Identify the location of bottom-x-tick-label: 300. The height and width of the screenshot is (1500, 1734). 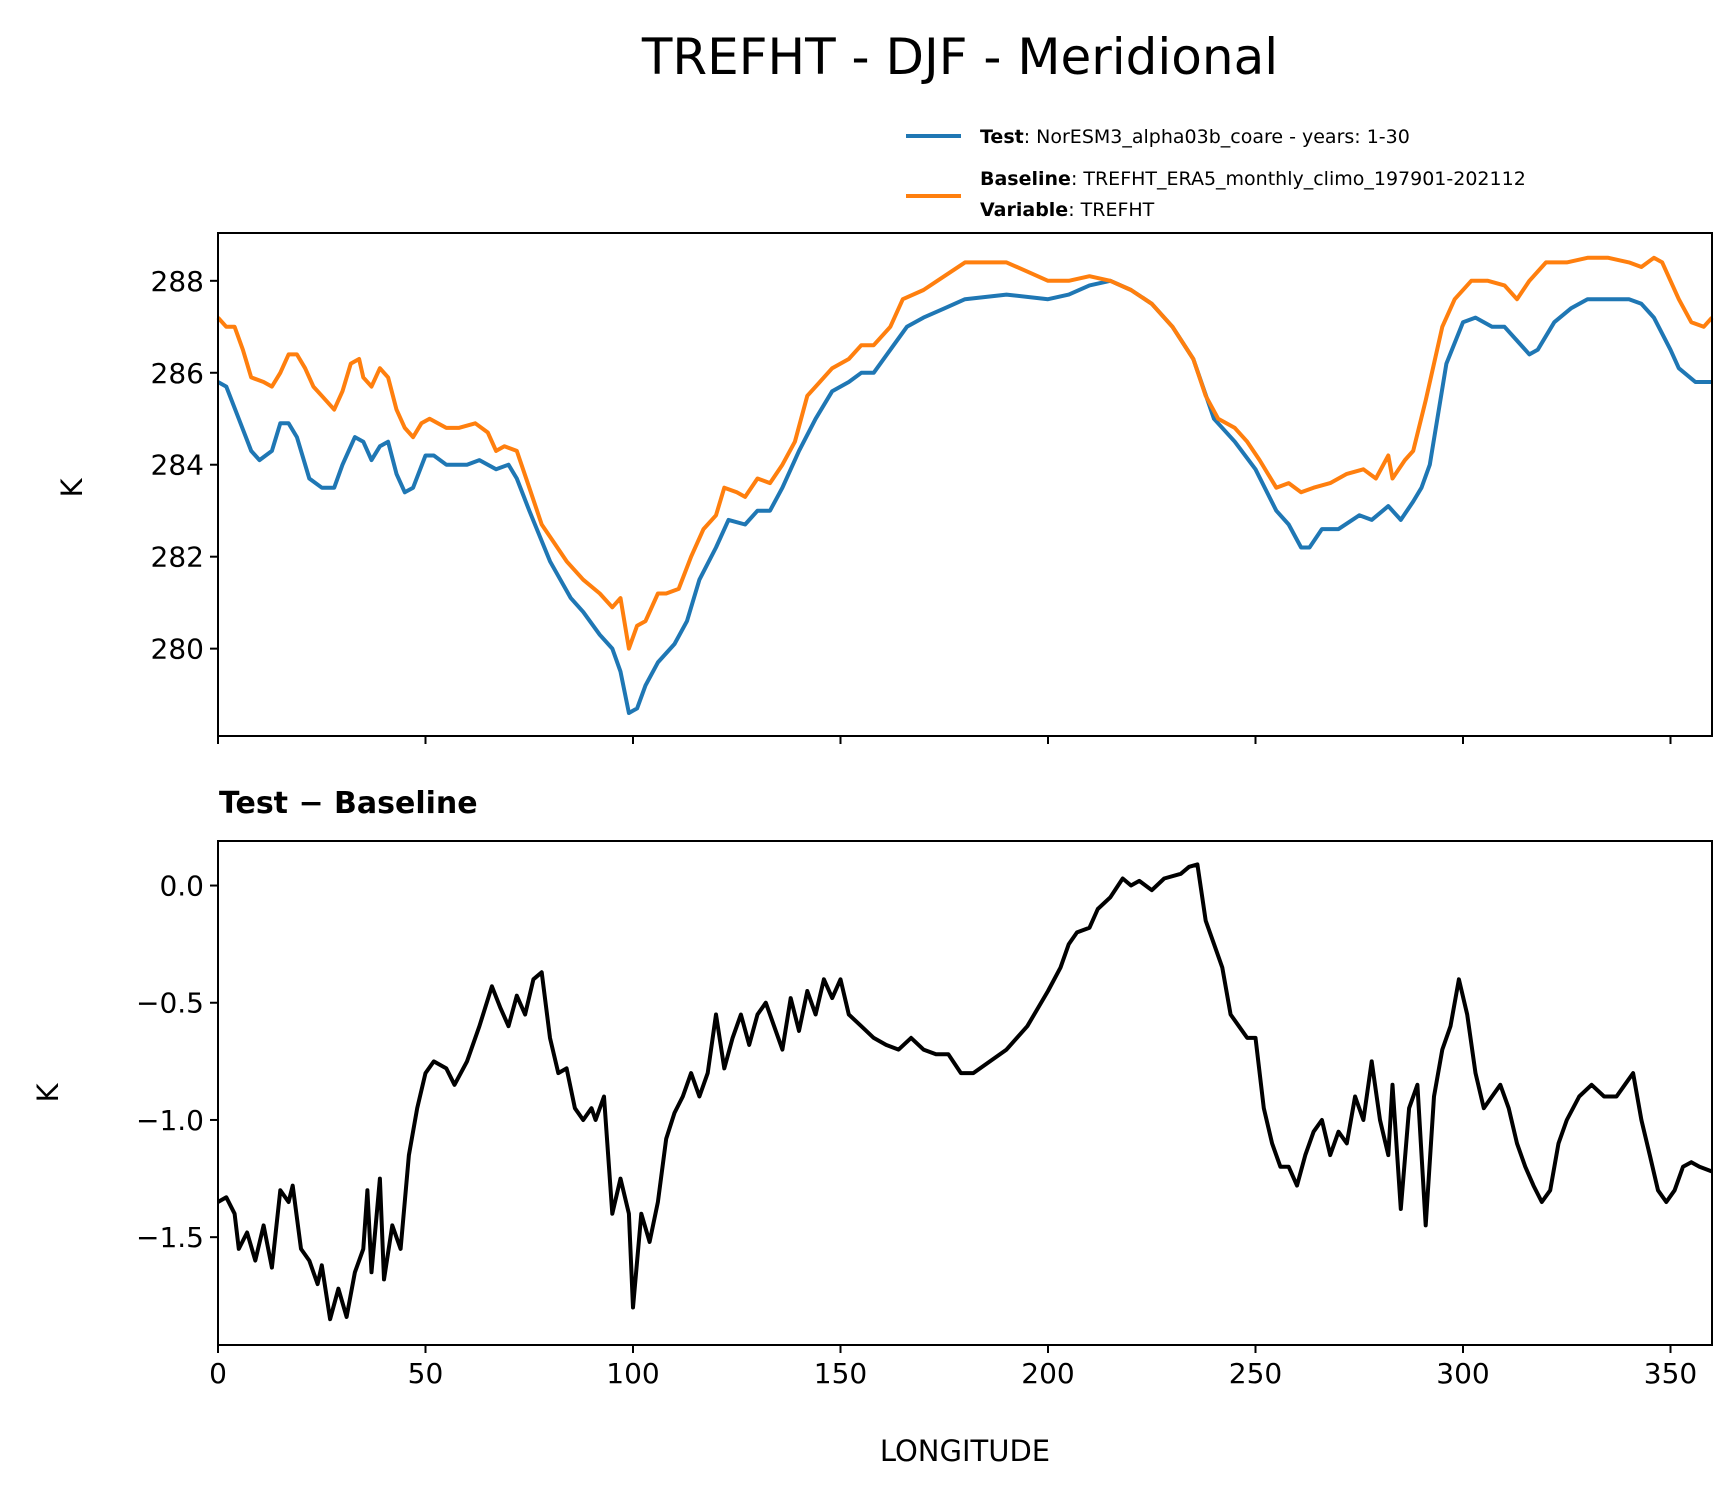
(1462, 1373).